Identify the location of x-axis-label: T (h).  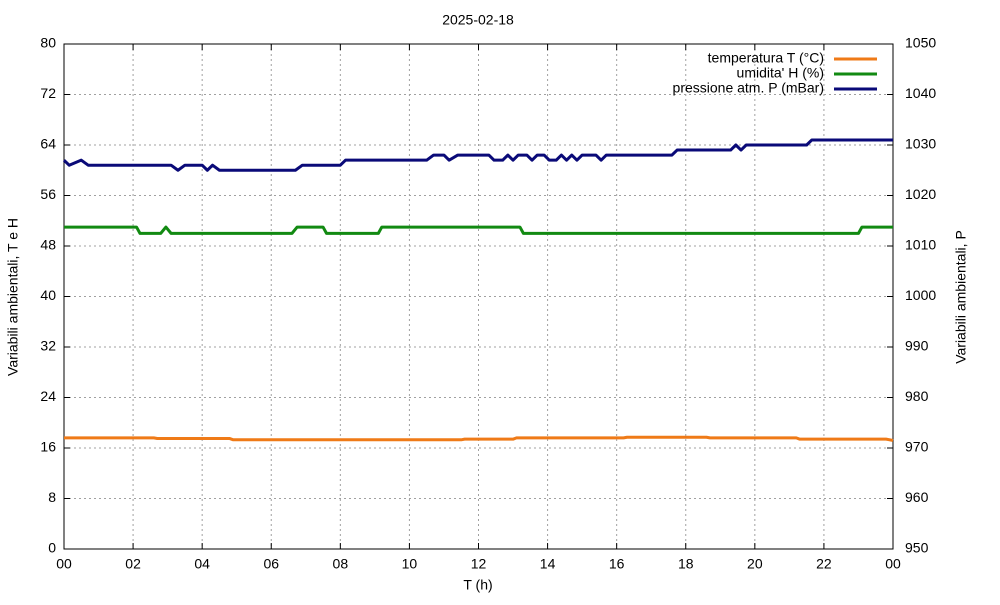
(477, 585).